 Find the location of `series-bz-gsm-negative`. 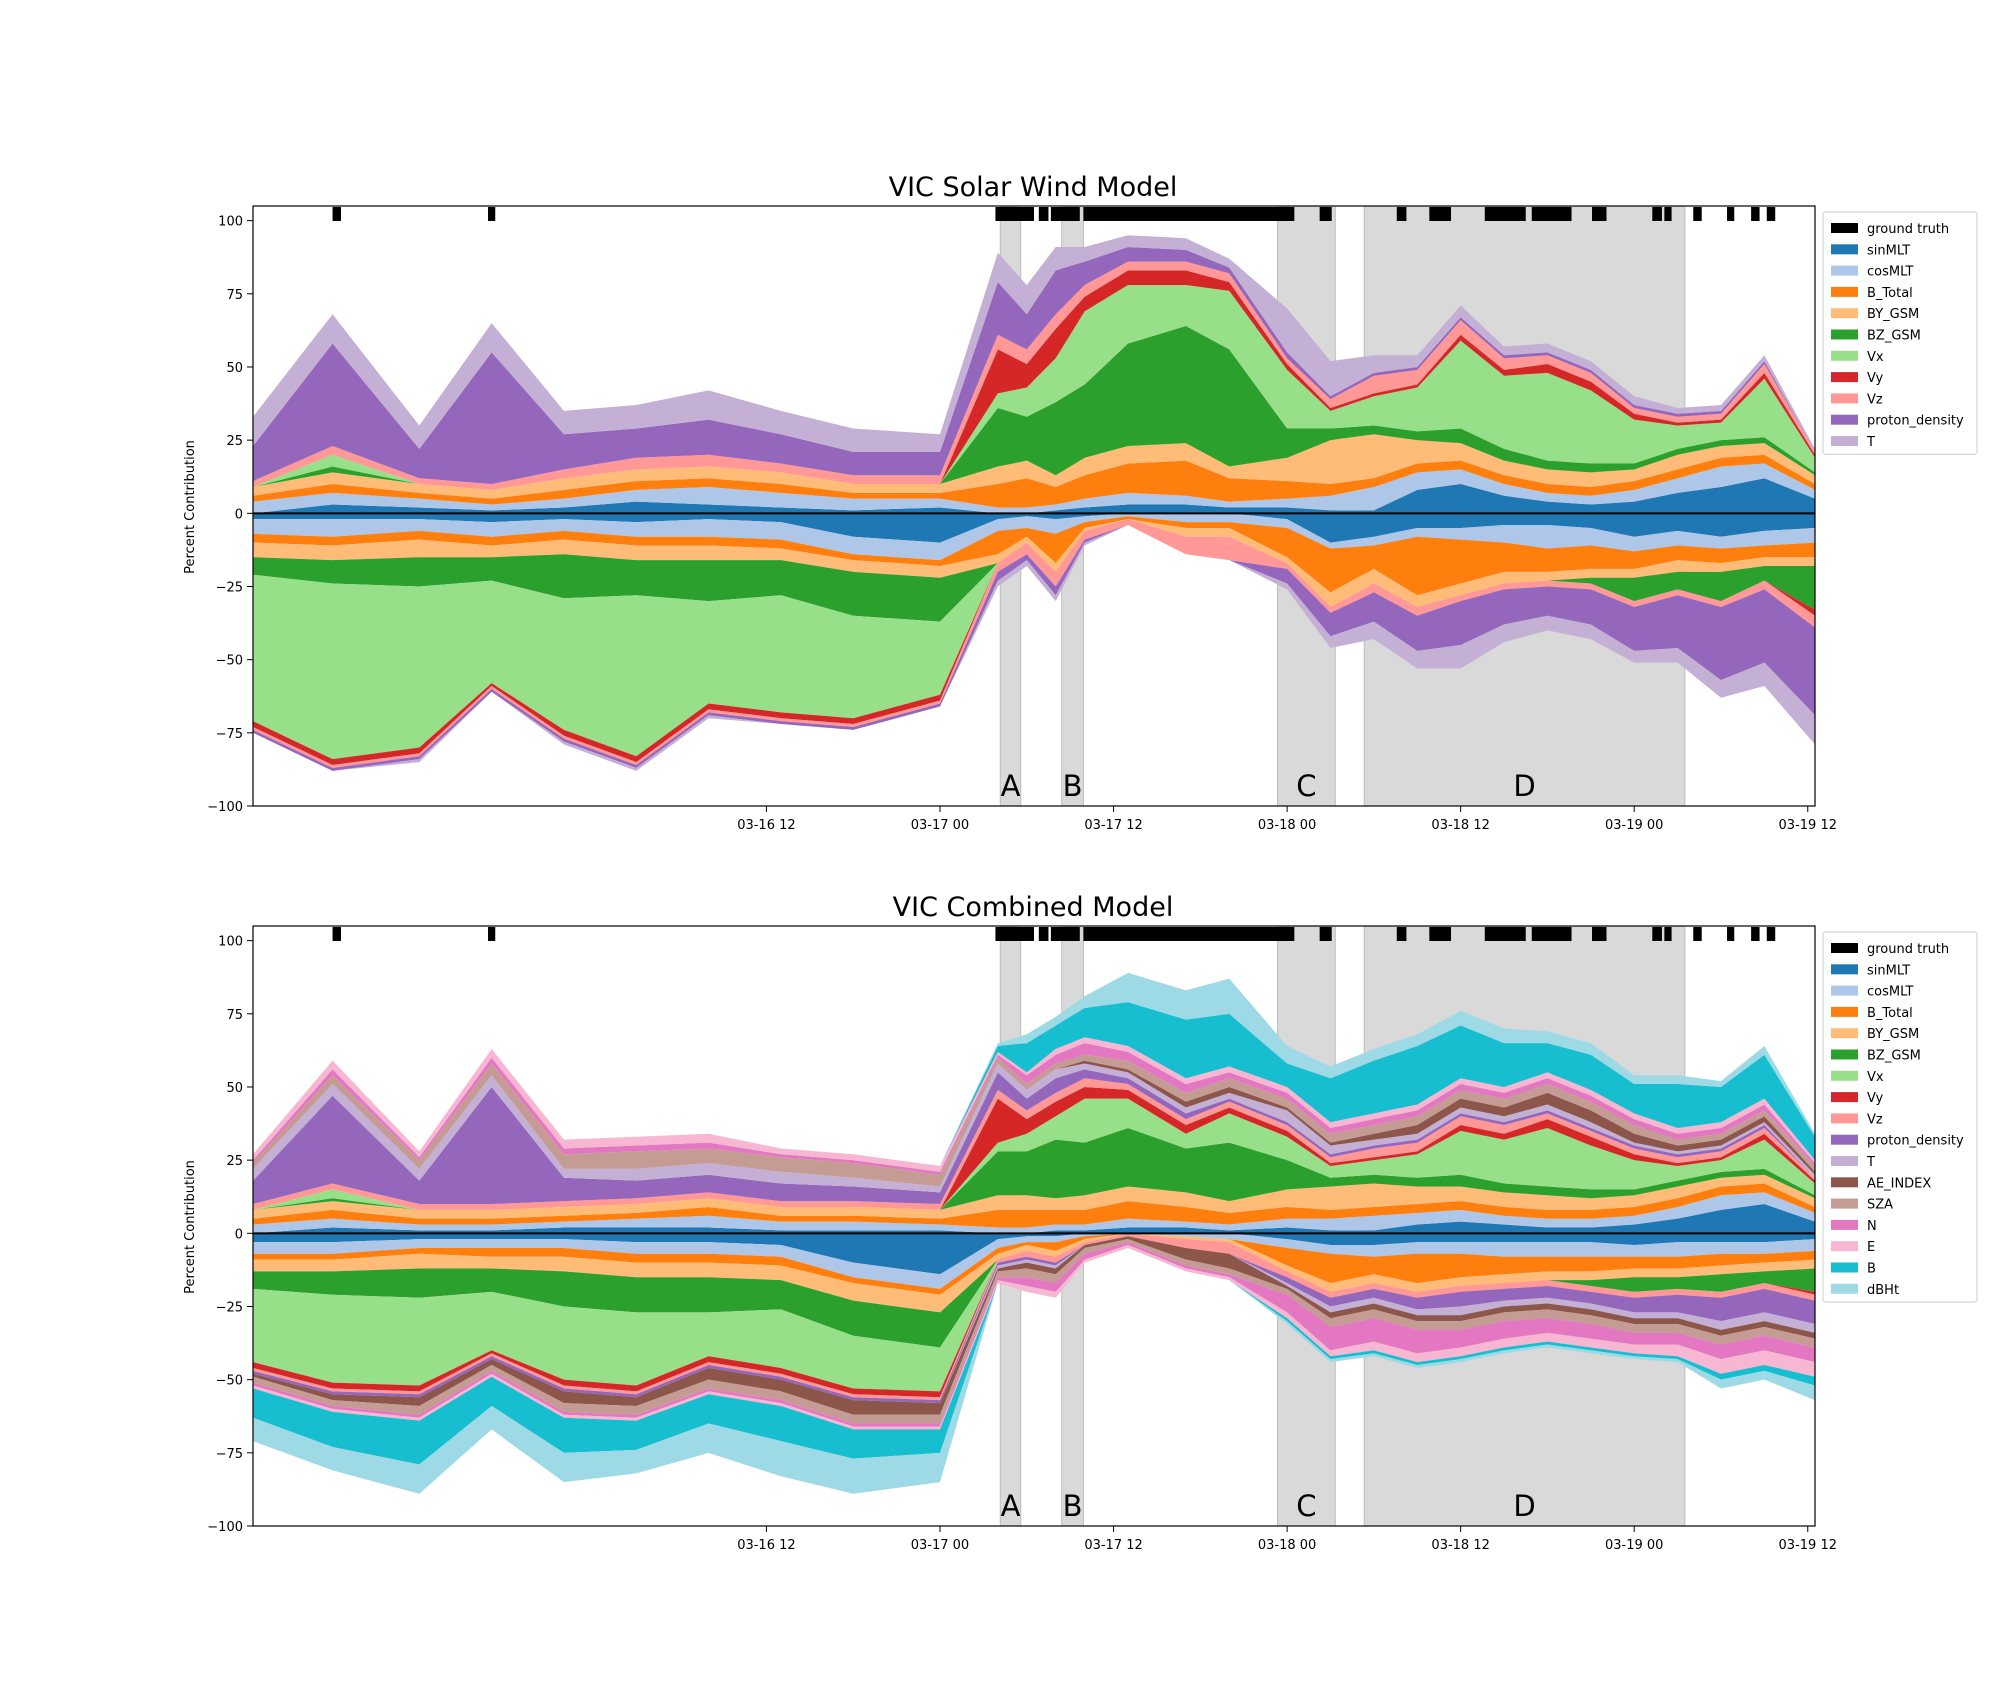

series-bz-gsm-negative is located at coordinates (1034, 1290).